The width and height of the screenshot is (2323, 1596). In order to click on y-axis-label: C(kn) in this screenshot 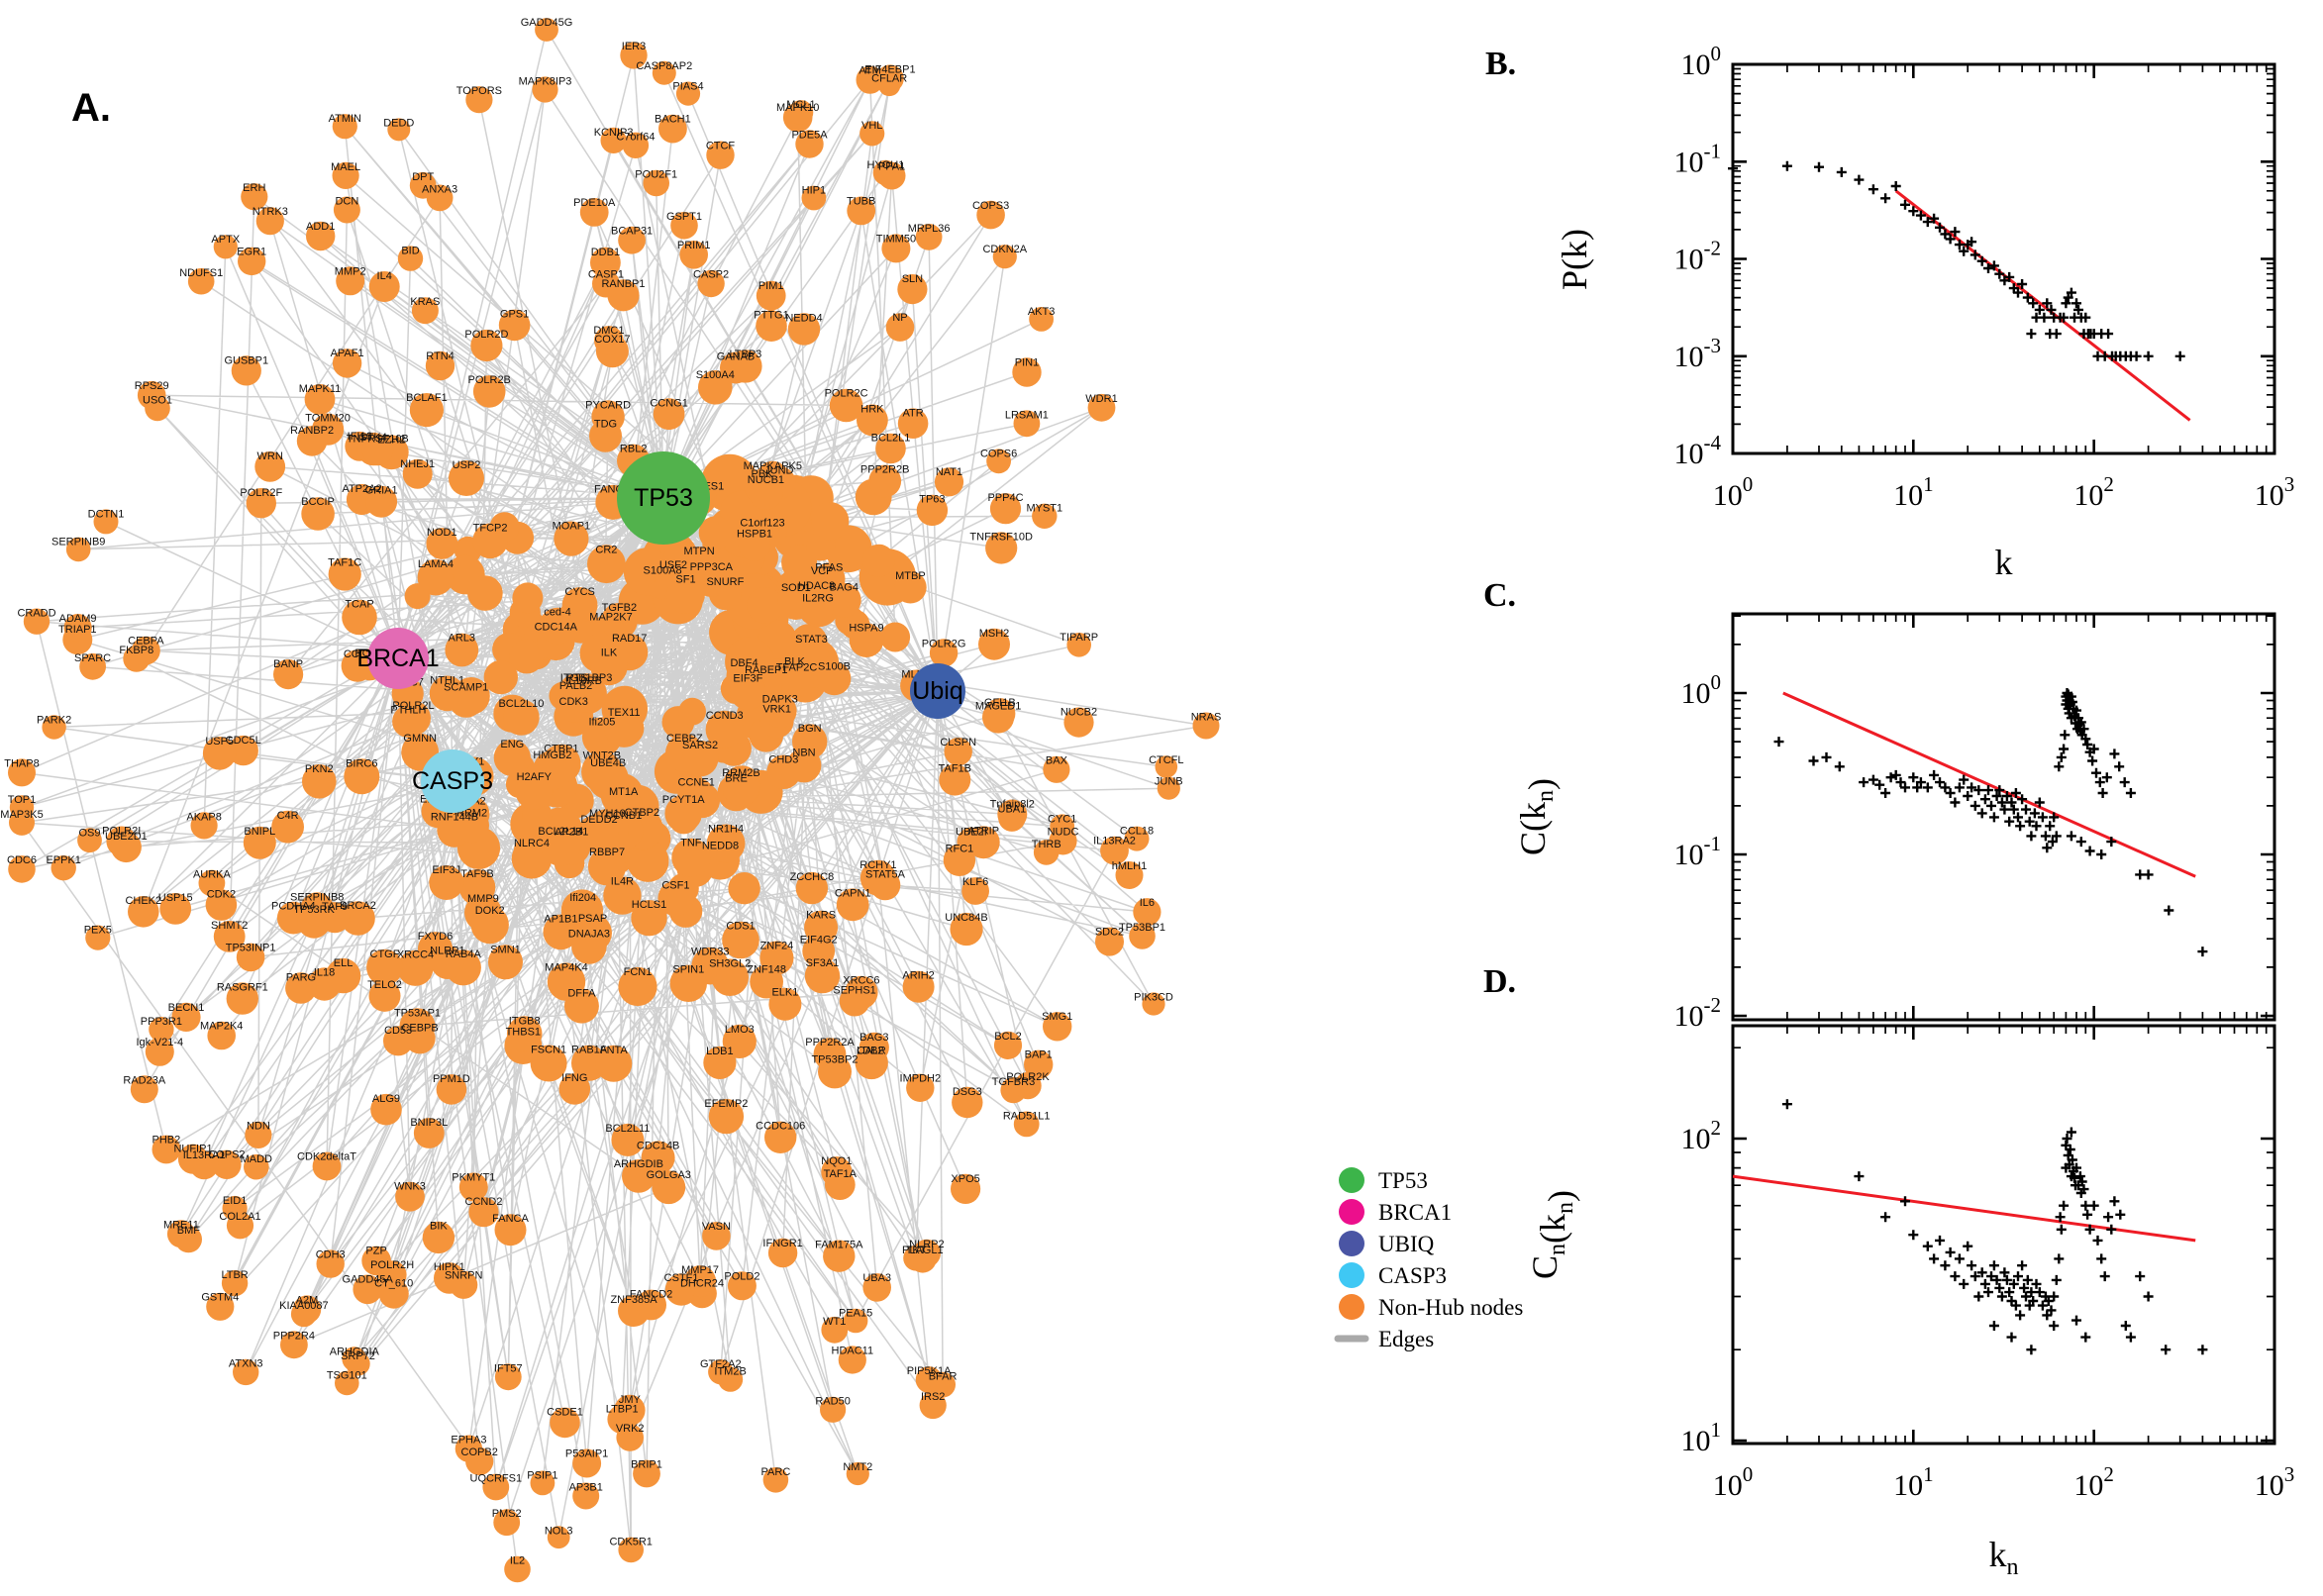, I will do `click(1537, 816)`.